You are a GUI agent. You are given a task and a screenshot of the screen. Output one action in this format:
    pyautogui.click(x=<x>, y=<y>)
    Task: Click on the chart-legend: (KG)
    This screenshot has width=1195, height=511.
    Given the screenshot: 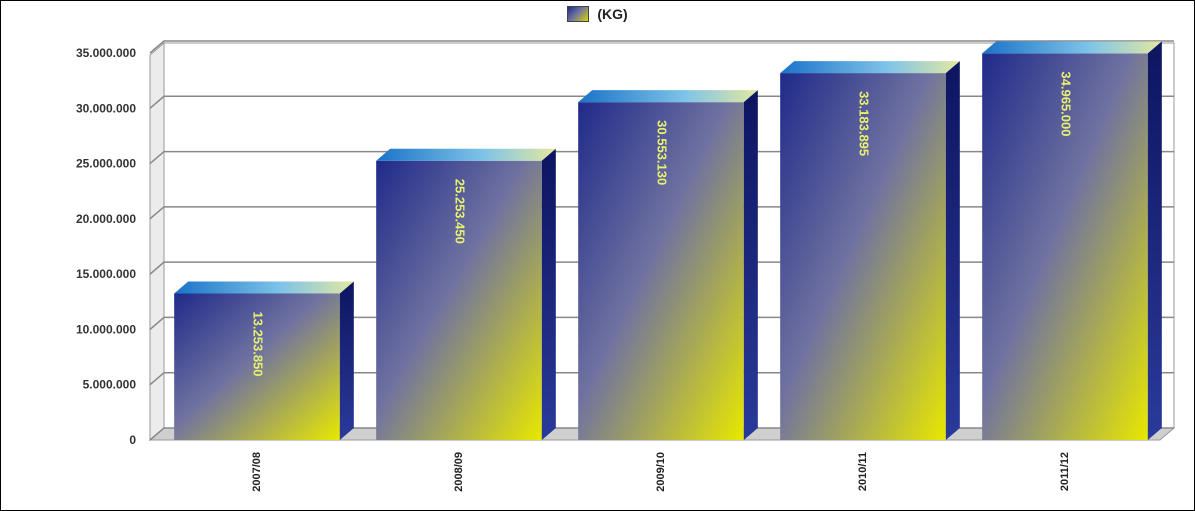 What is the action you would take?
    pyautogui.click(x=597, y=14)
    